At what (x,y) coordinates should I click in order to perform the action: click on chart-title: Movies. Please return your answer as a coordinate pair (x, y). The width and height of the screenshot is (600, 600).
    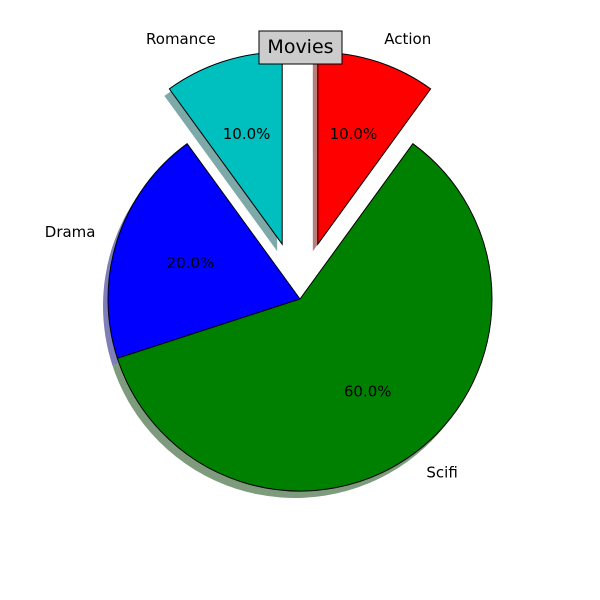
    Looking at the image, I should click on (300, 47).